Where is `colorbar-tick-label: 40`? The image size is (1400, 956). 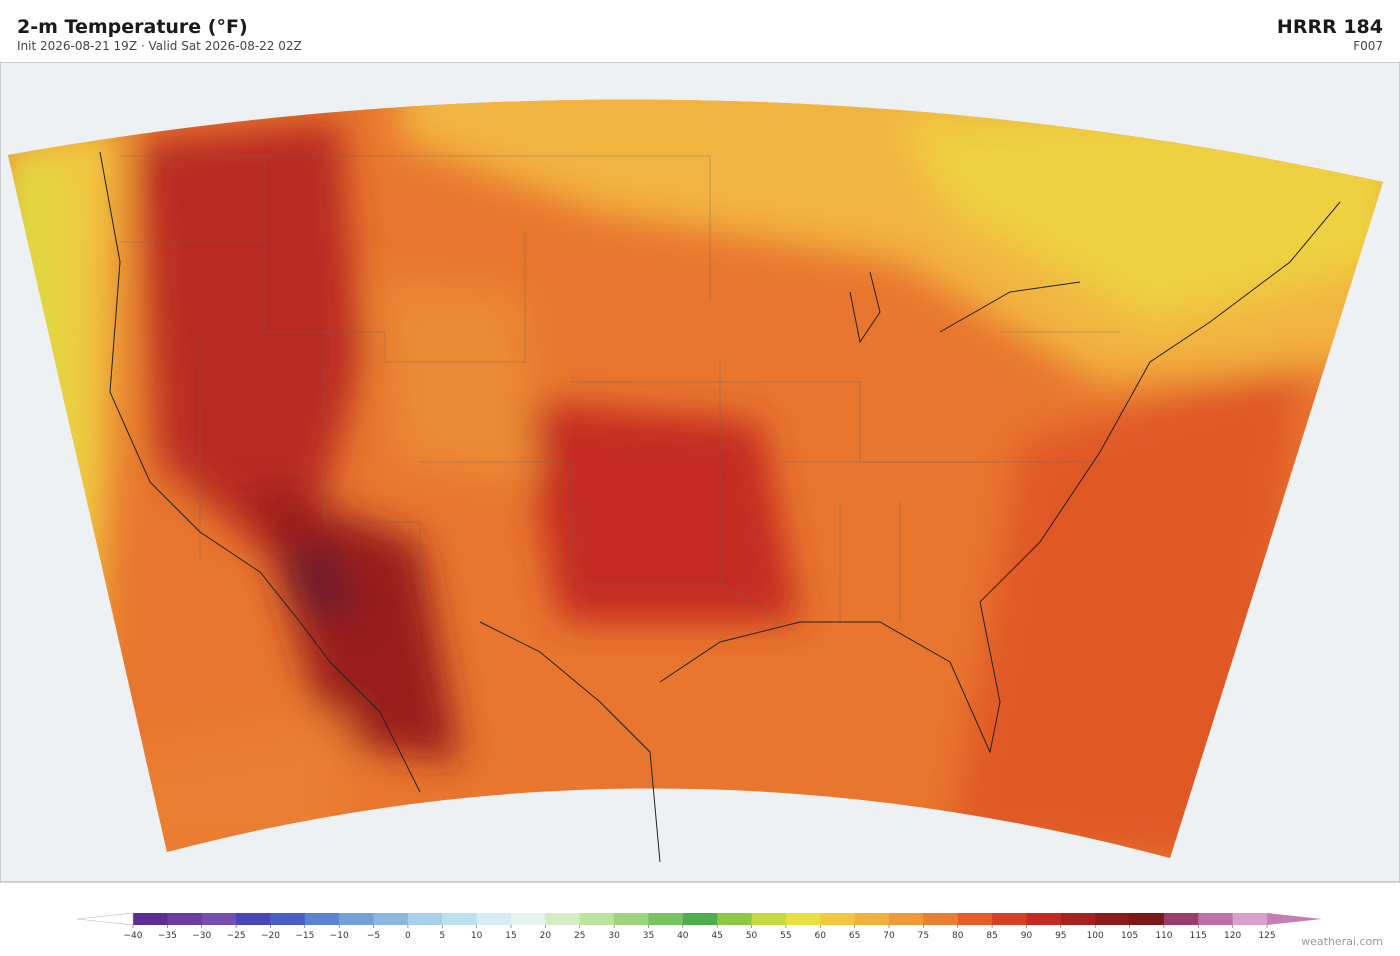 colorbar-tick-label: 40 is located at coordinates (683, 935).